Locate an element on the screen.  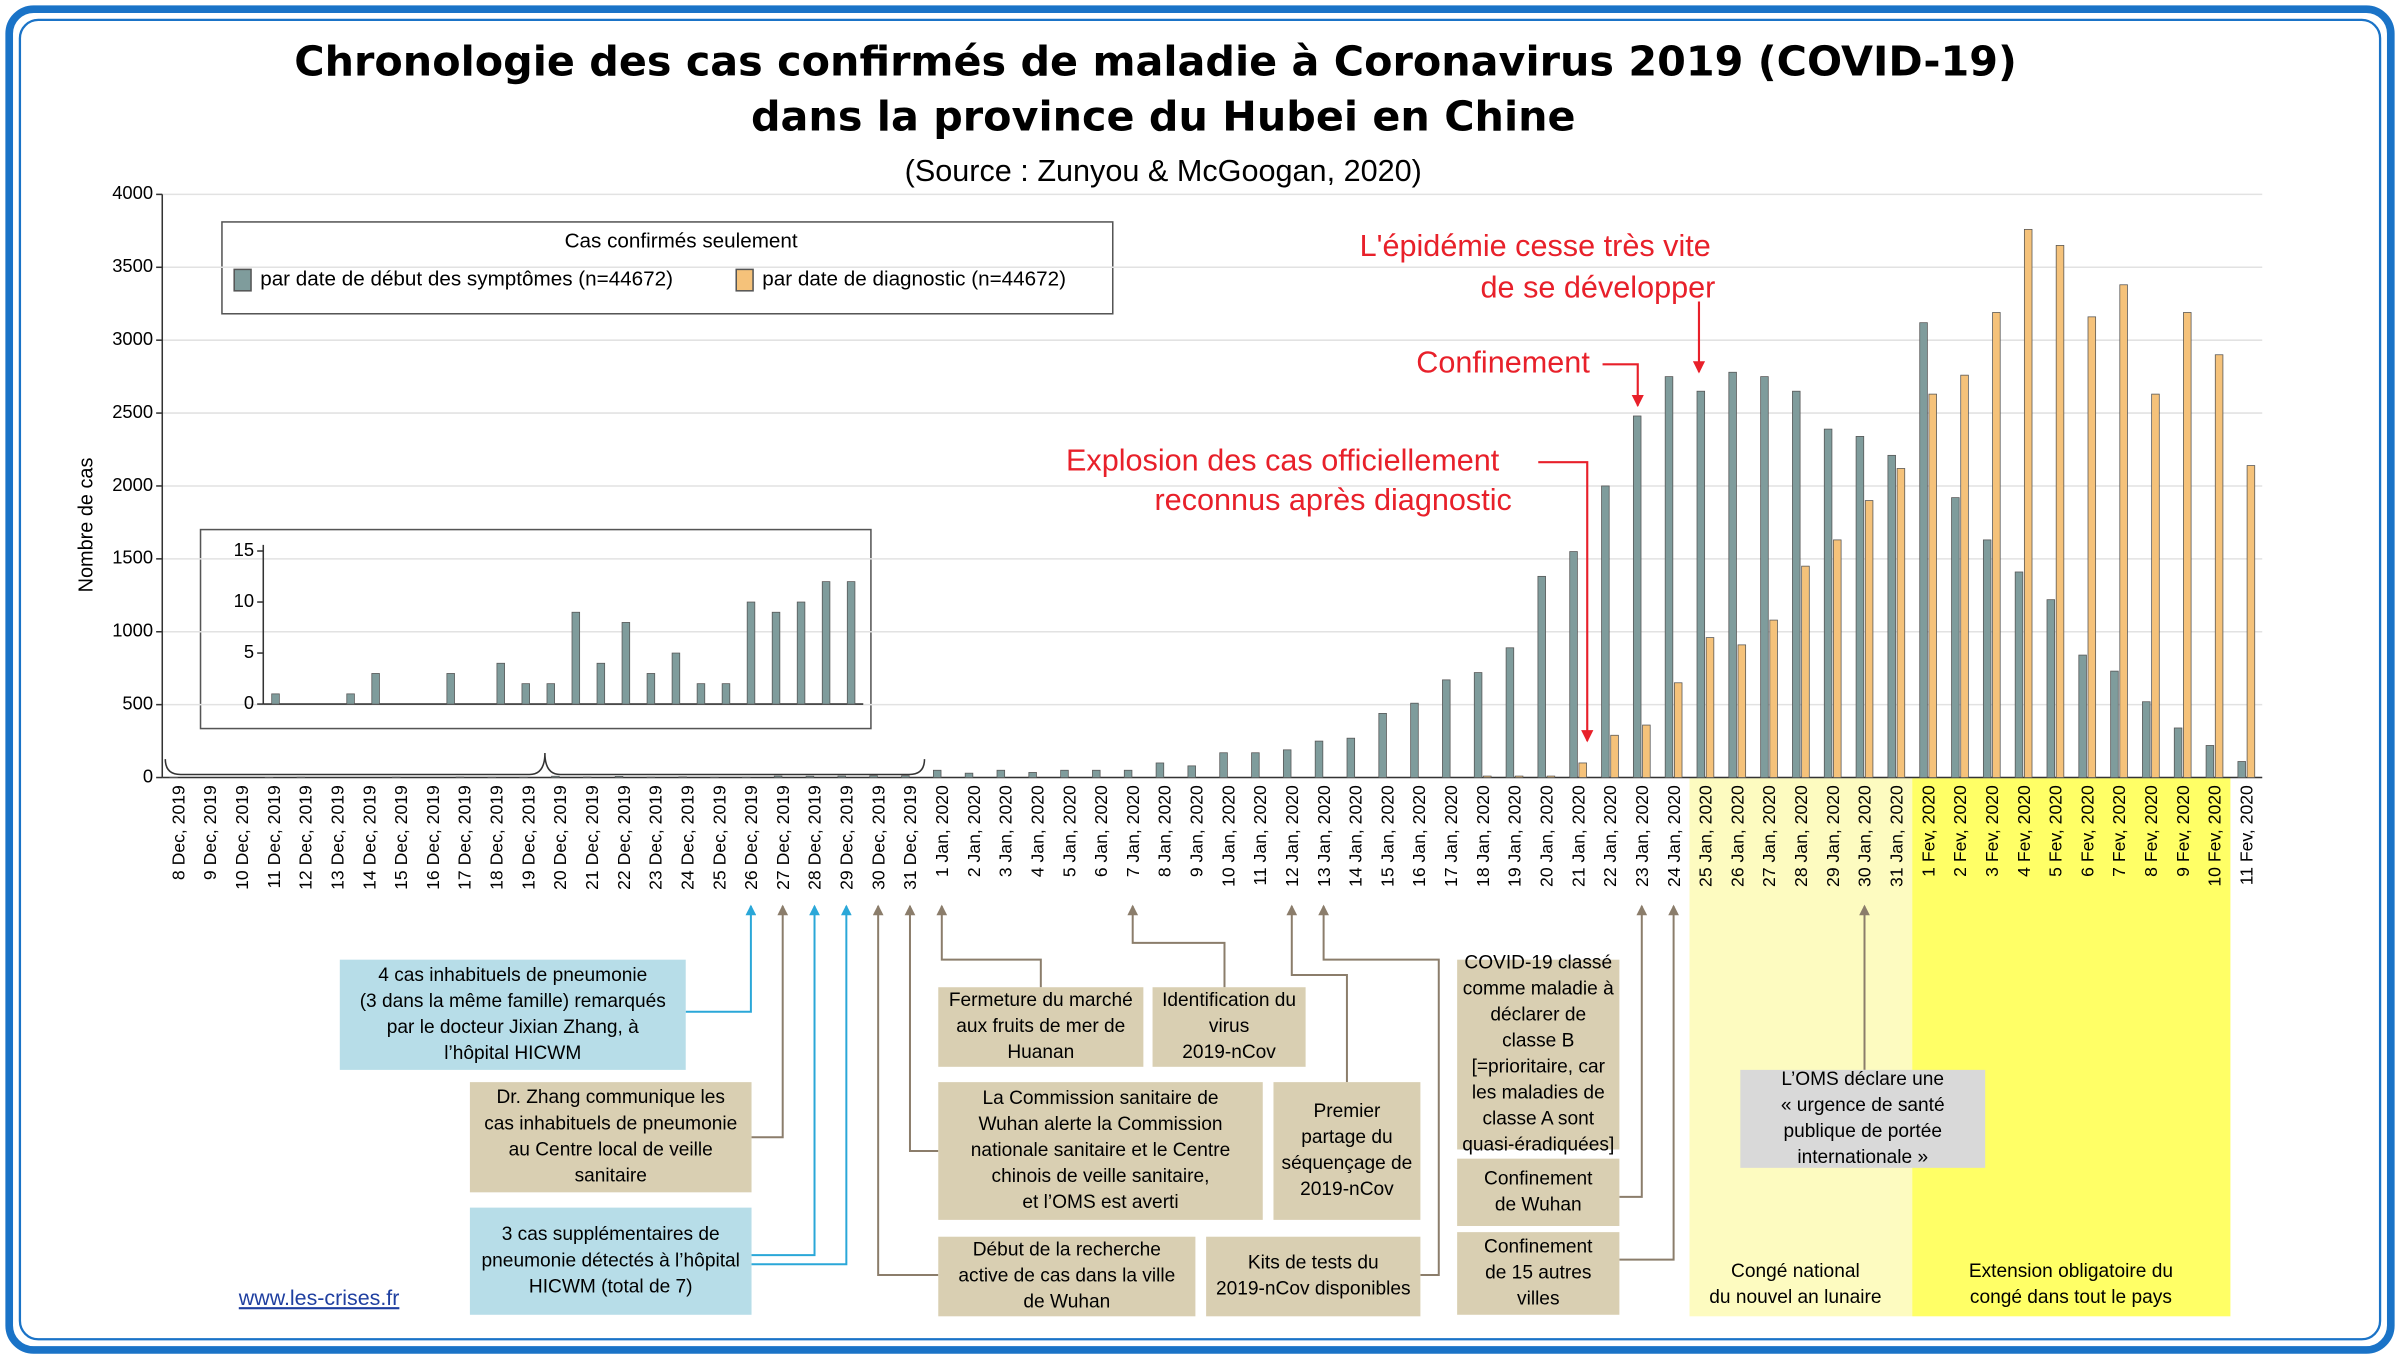
event-text: Premier is located at coordinates (1347, 1111).